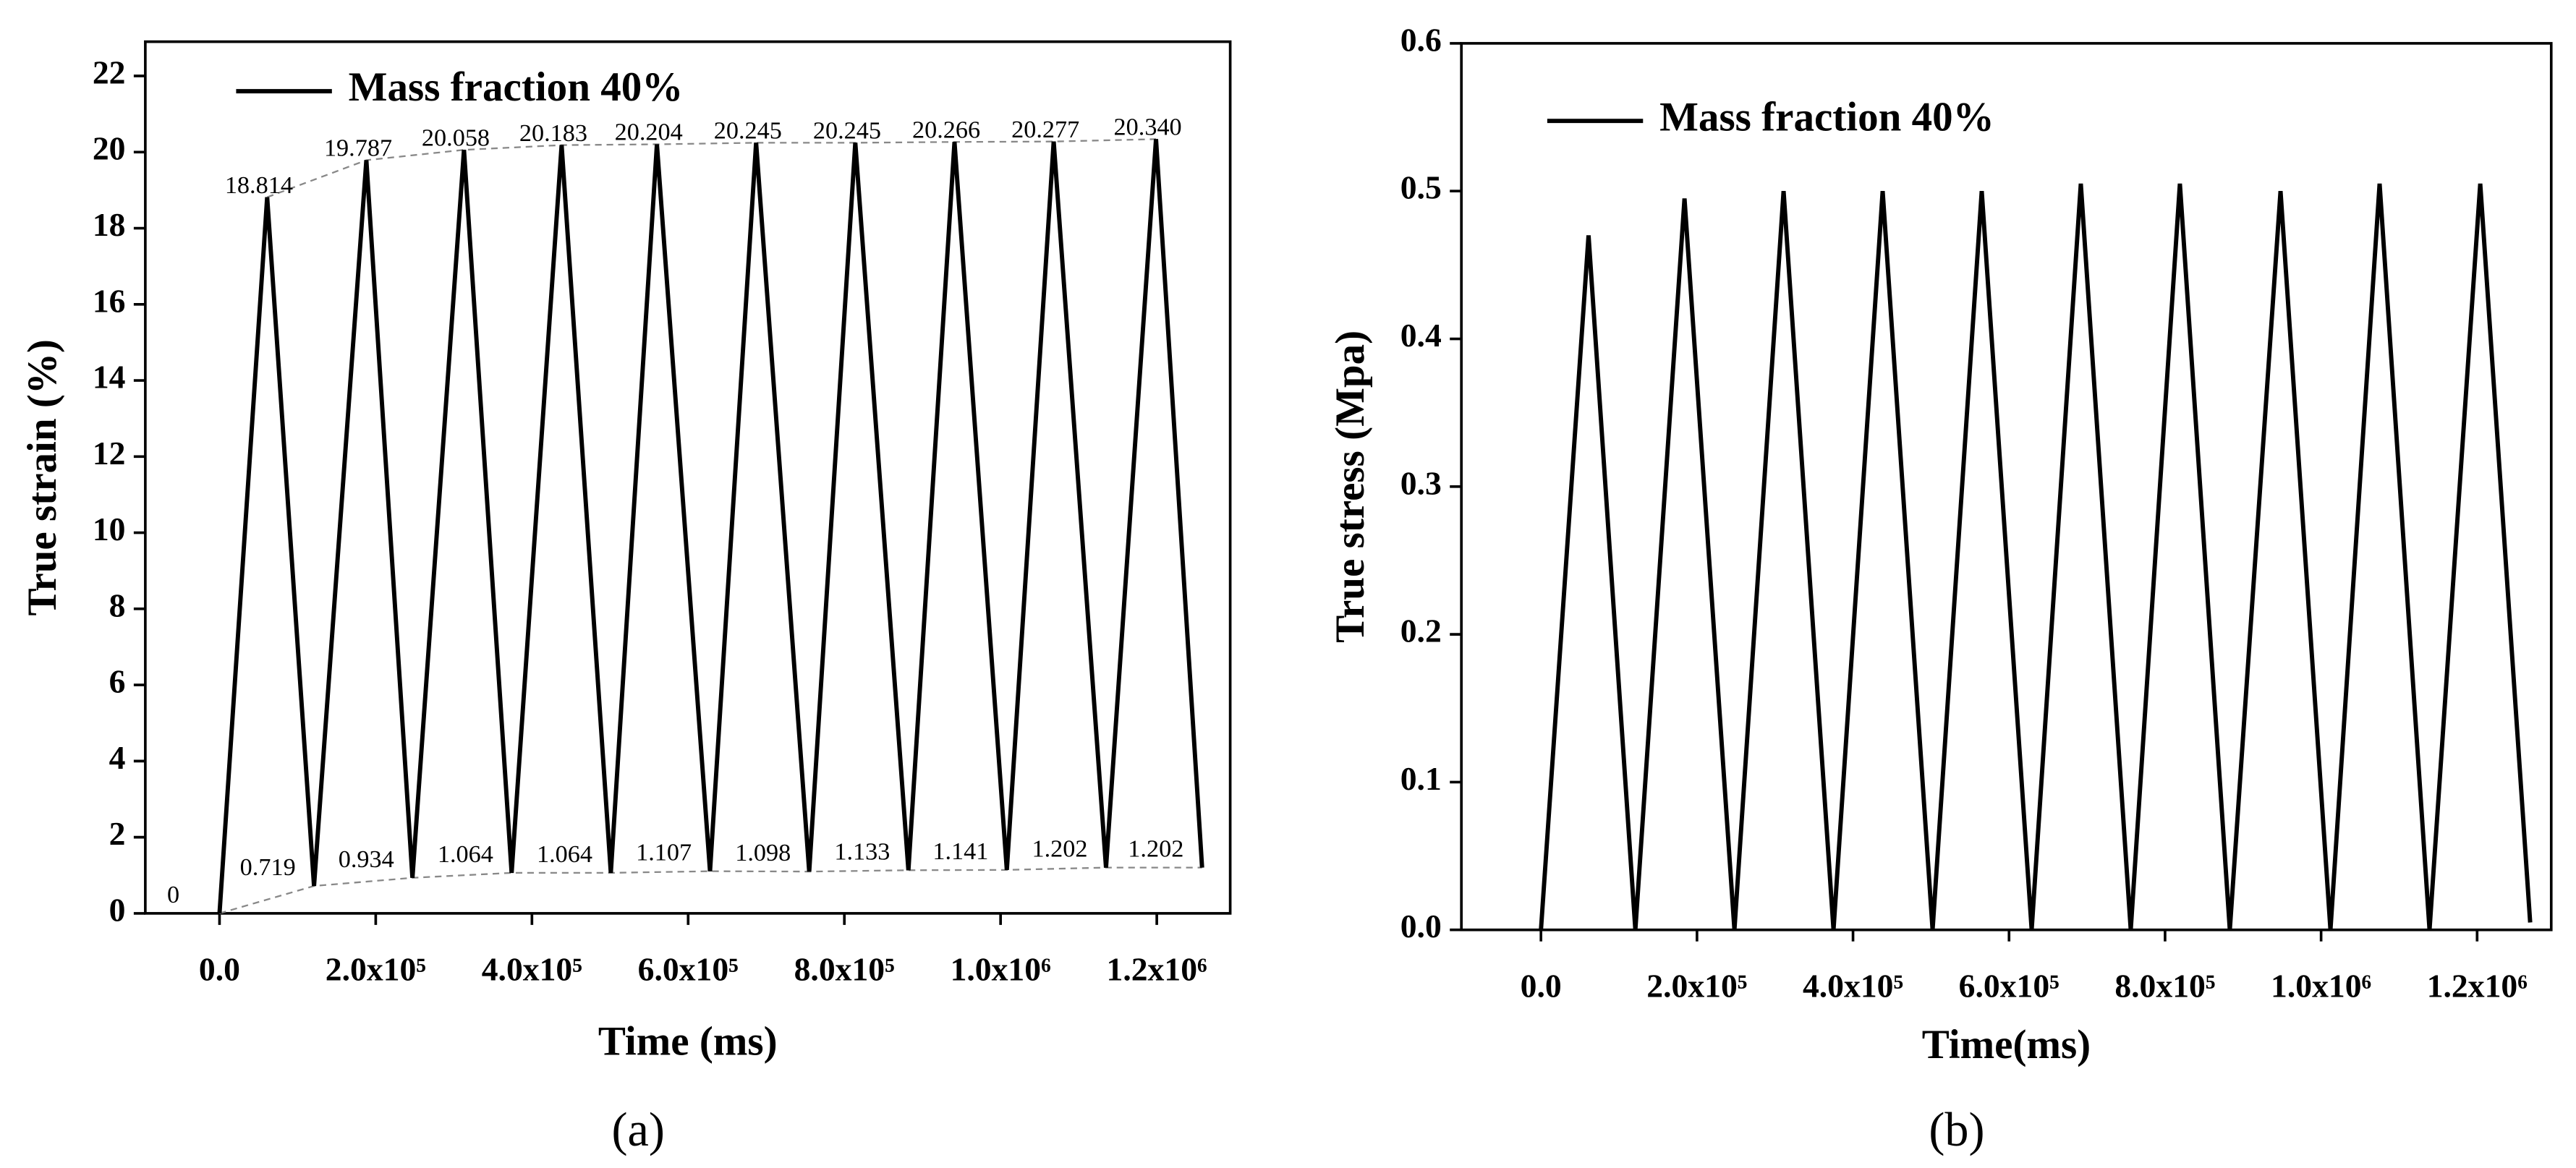 Image resolution: width=2576 pixels, height=1168 pixels. I want to click on y-tick-label: 14, so click(109, 377).